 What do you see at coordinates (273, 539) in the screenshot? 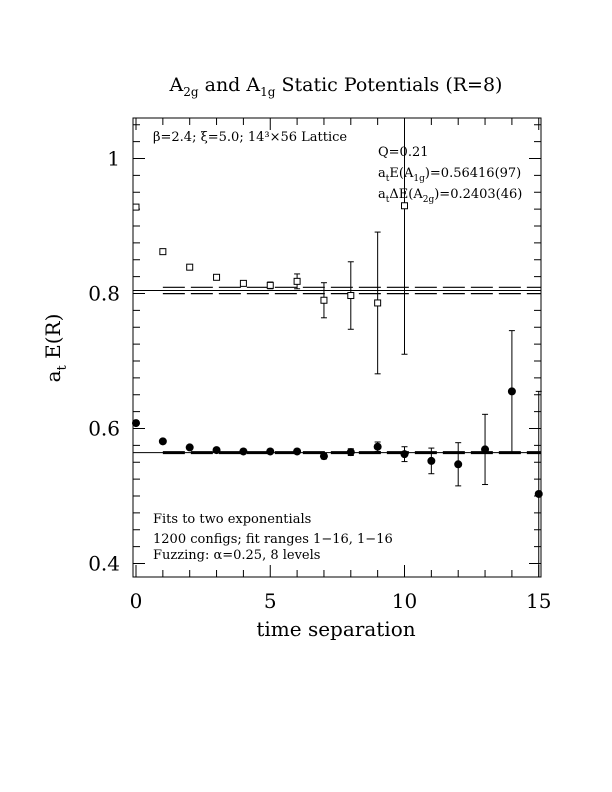
I see `configs-annotation: 1200 configs; fit ranges 1−16, 1−16` at bounding box center [273, 539].